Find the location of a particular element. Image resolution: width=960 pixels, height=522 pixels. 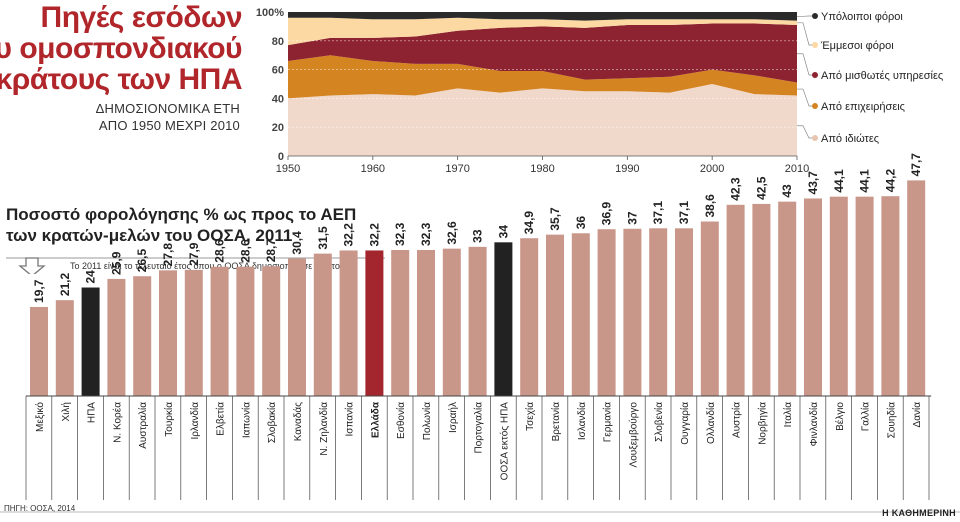

bar-value-label: 26,5 is located at coordinates (142, 261).